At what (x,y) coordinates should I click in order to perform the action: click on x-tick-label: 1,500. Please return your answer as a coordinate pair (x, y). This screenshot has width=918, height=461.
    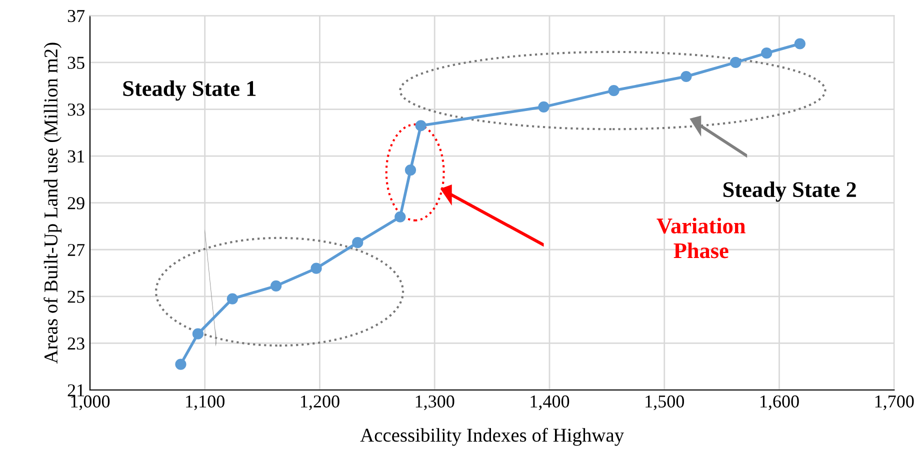
    Looking at the image, I should click on (665, 402).